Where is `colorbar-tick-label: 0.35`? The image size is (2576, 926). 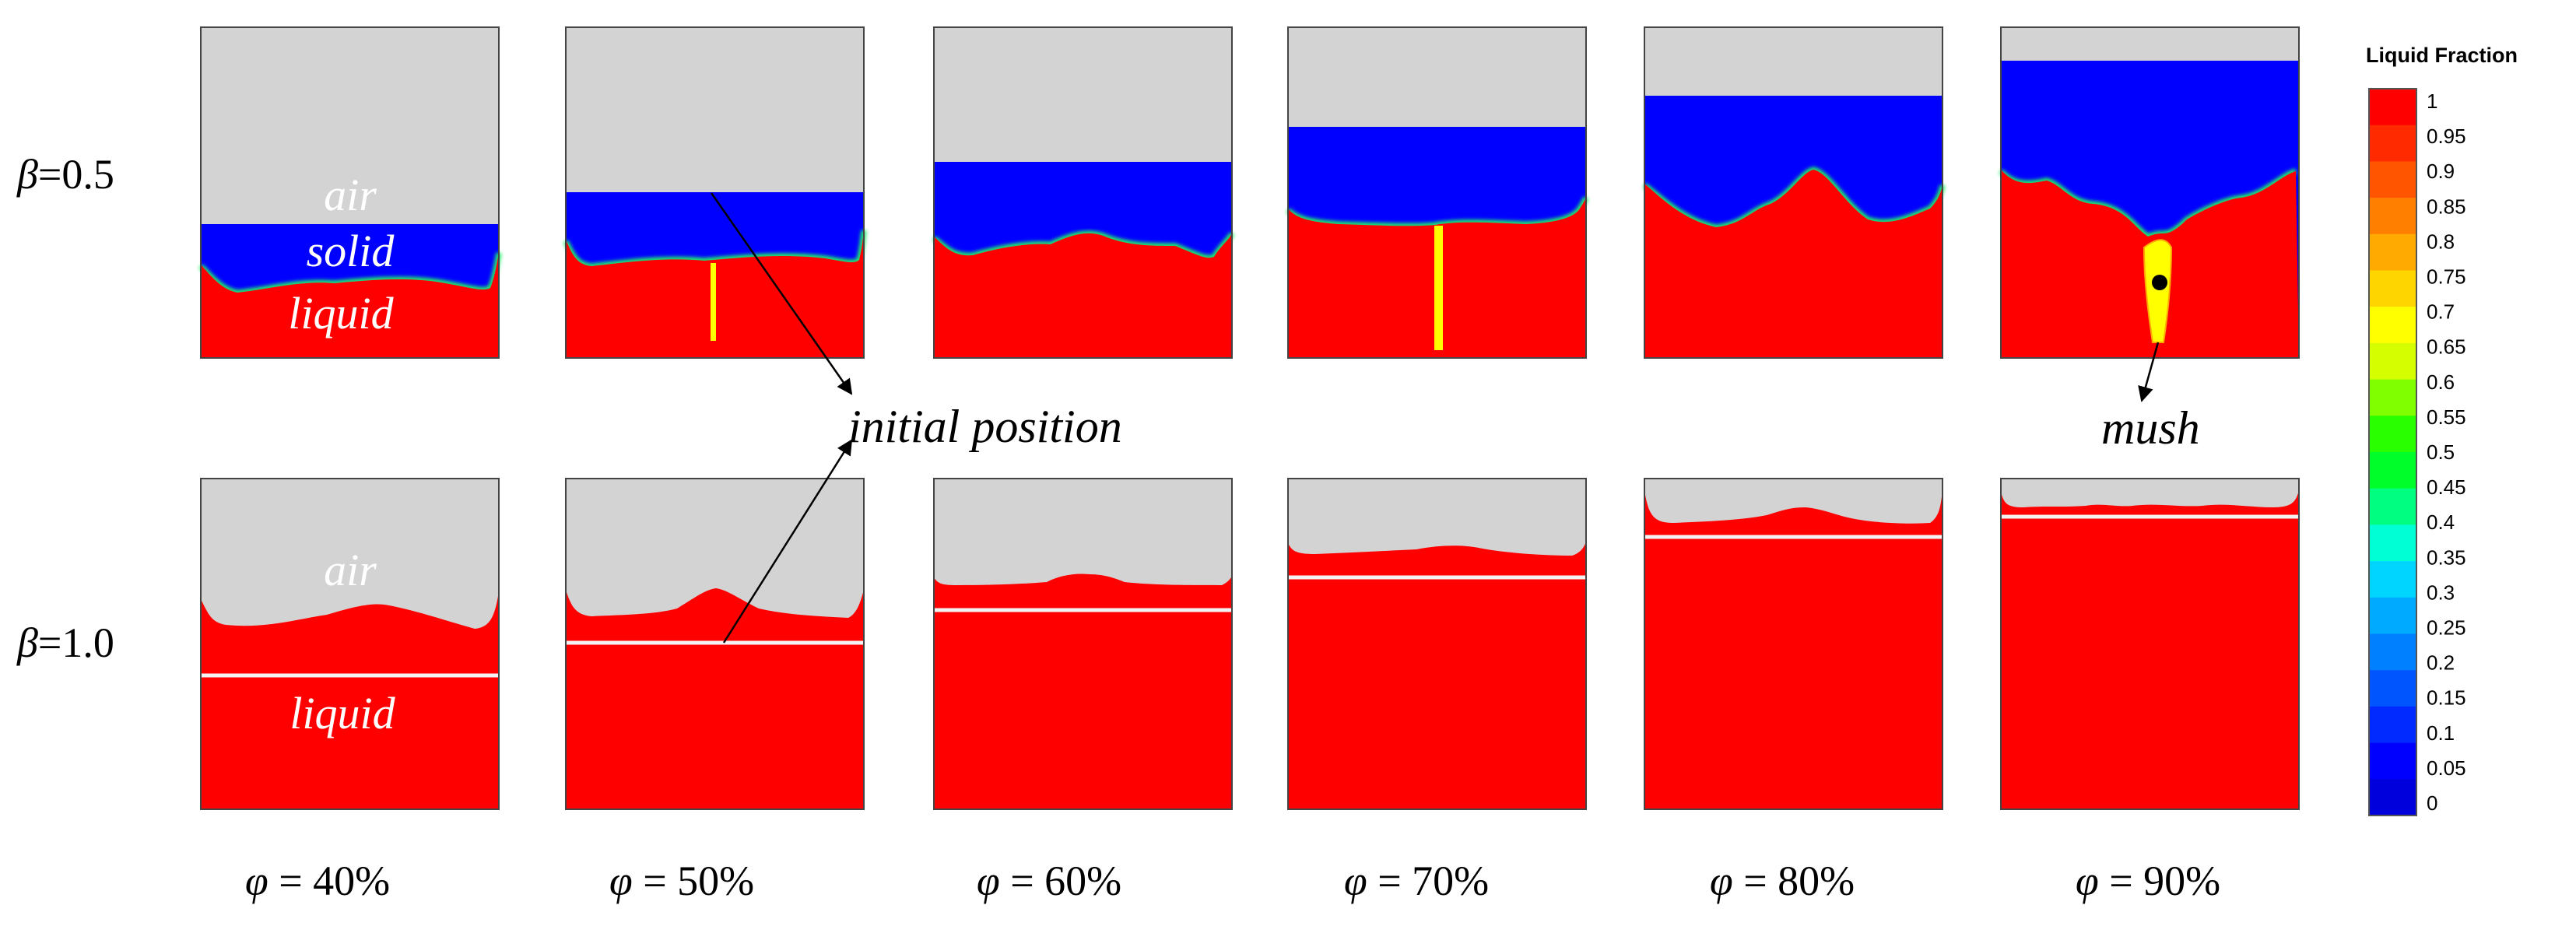
colorbar-tick-label: 0.35 is located at coordinates (2447, 557).